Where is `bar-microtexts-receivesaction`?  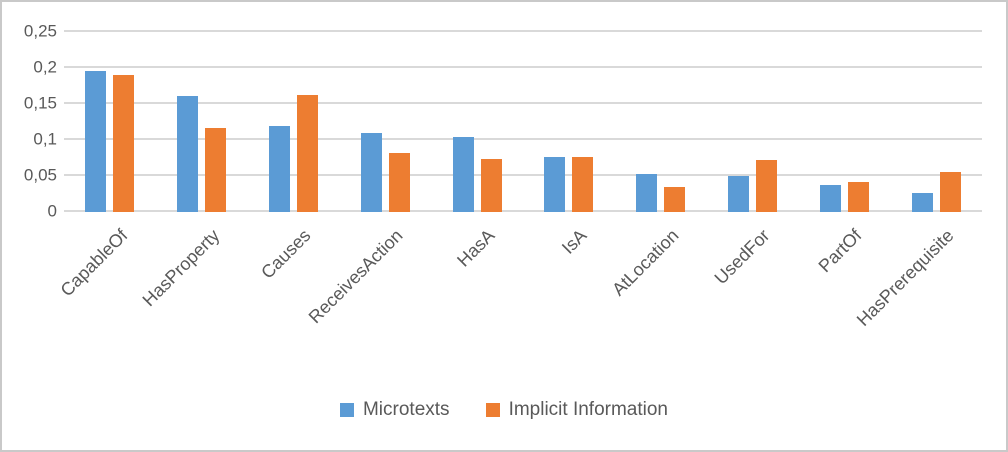 bar-microtexts-receivesaction is located at coordinates (371, 172).